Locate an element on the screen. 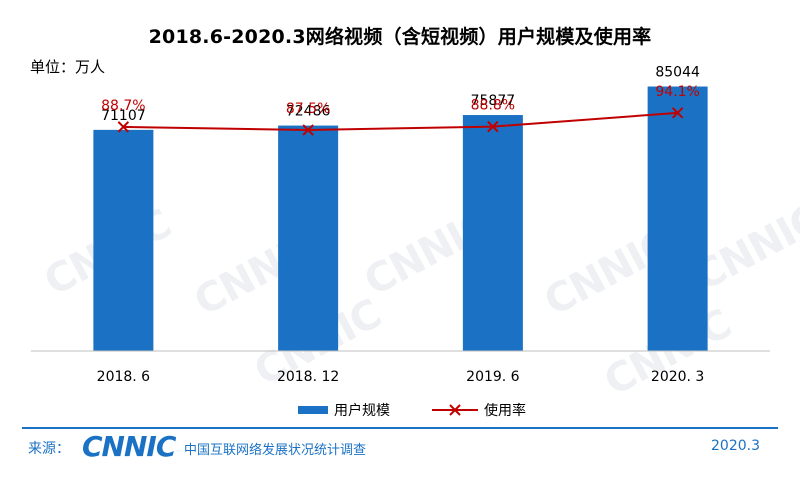 The image size is (800, 478). x-tick-label: 2020. 3 is located at coordinates (677, 377).